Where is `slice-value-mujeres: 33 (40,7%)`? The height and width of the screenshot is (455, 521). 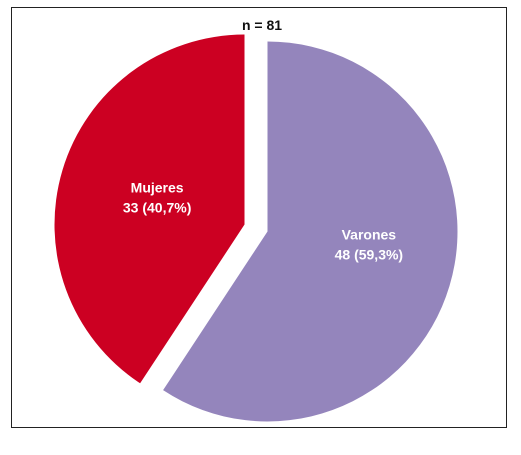 slice-value-mujeres: 33 (40,7%) is located at coordinates (157, 207).